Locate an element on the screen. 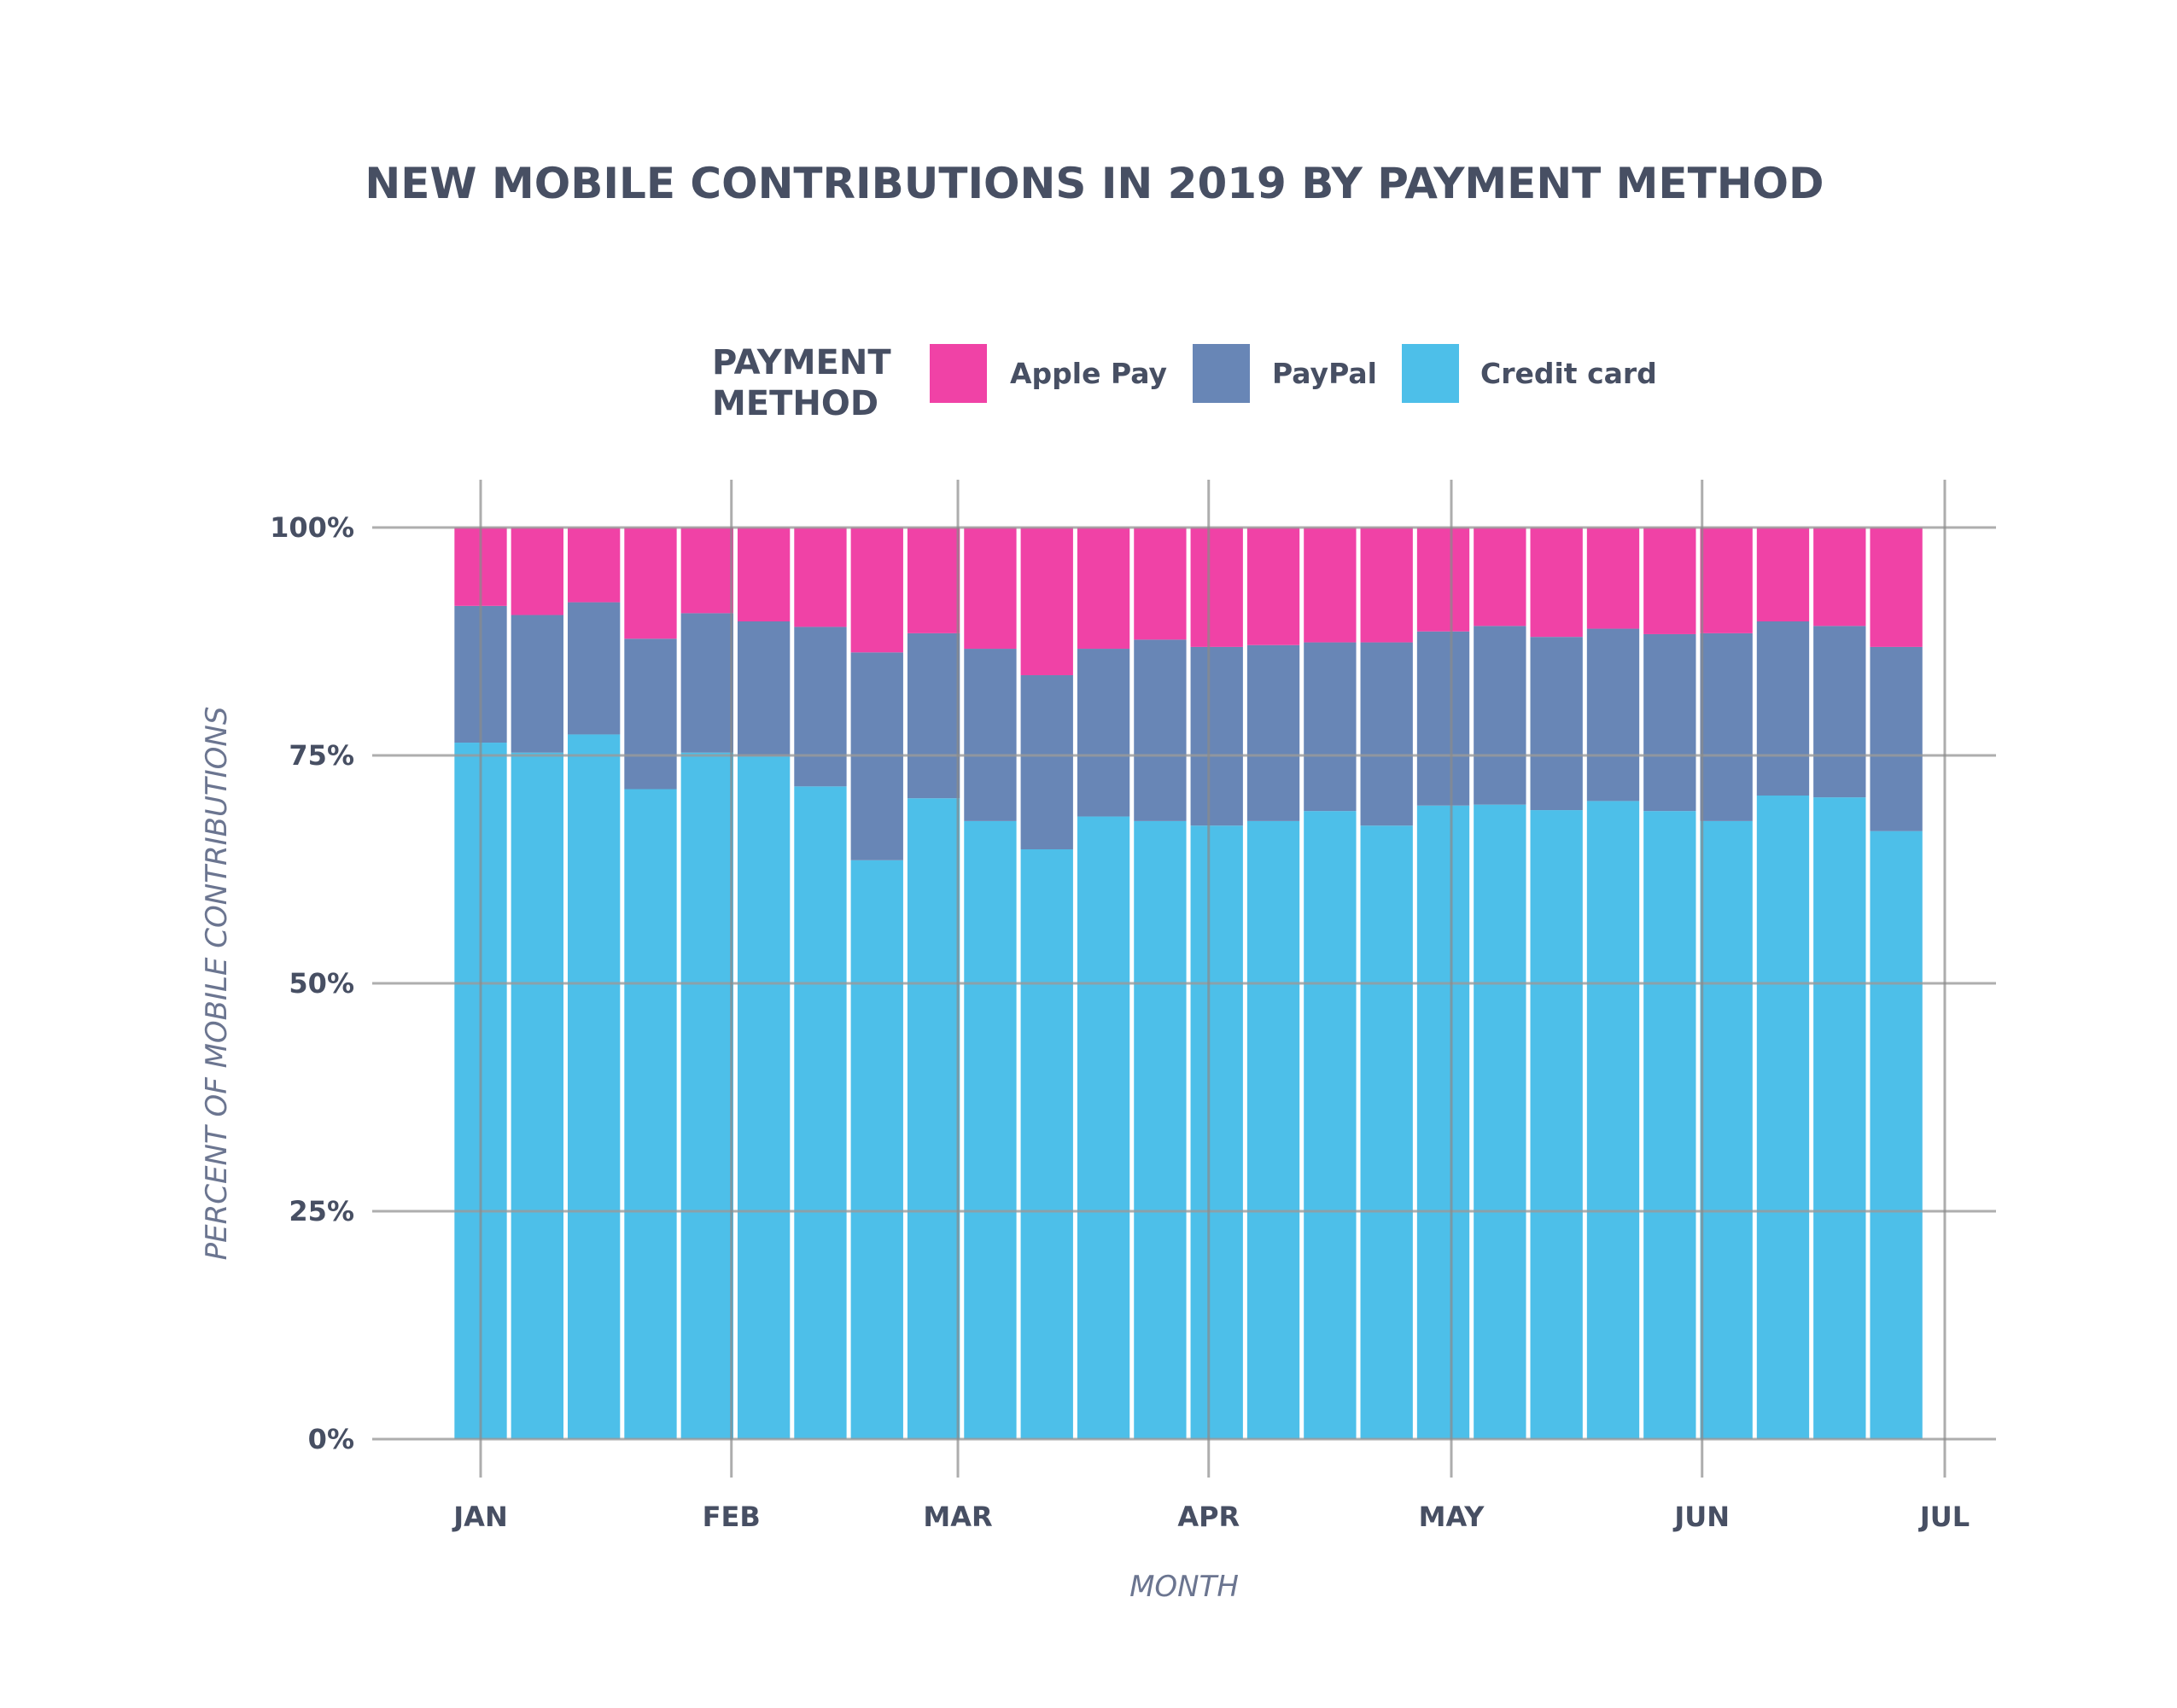  y-tick-label: 75% is located at coordinates (321, 755).